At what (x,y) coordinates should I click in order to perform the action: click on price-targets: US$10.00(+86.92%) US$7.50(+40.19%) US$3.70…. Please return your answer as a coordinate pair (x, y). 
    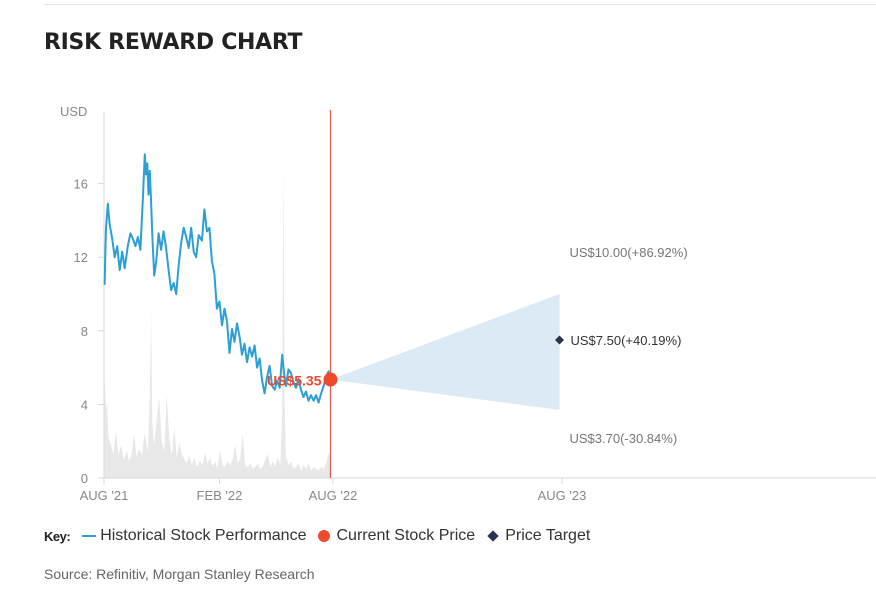
    Looking at the image, I should click on (621, 345).